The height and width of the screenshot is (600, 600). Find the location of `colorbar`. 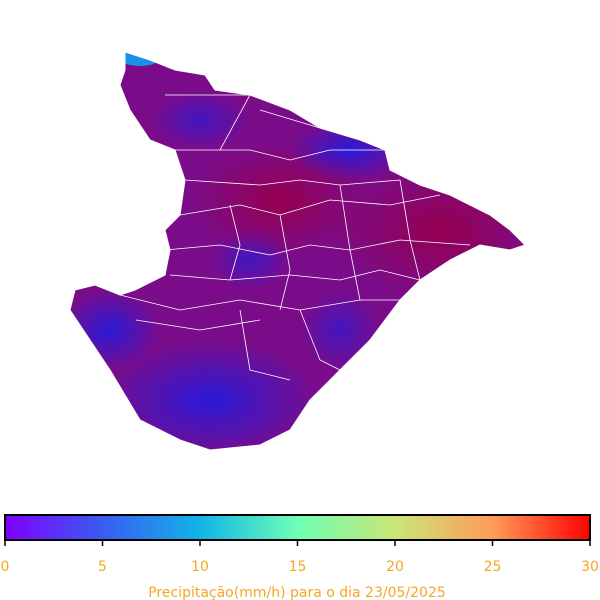

colorbar is located at coordinates (297, 527).